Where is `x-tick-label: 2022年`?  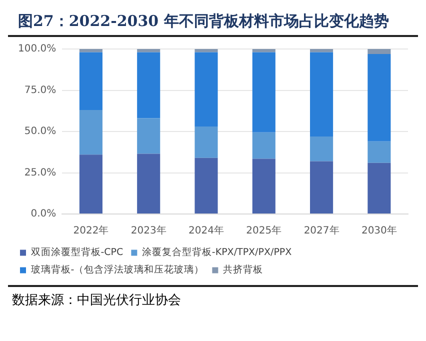 x-tick-label: 2022年 is located at coordinates (91, 230).